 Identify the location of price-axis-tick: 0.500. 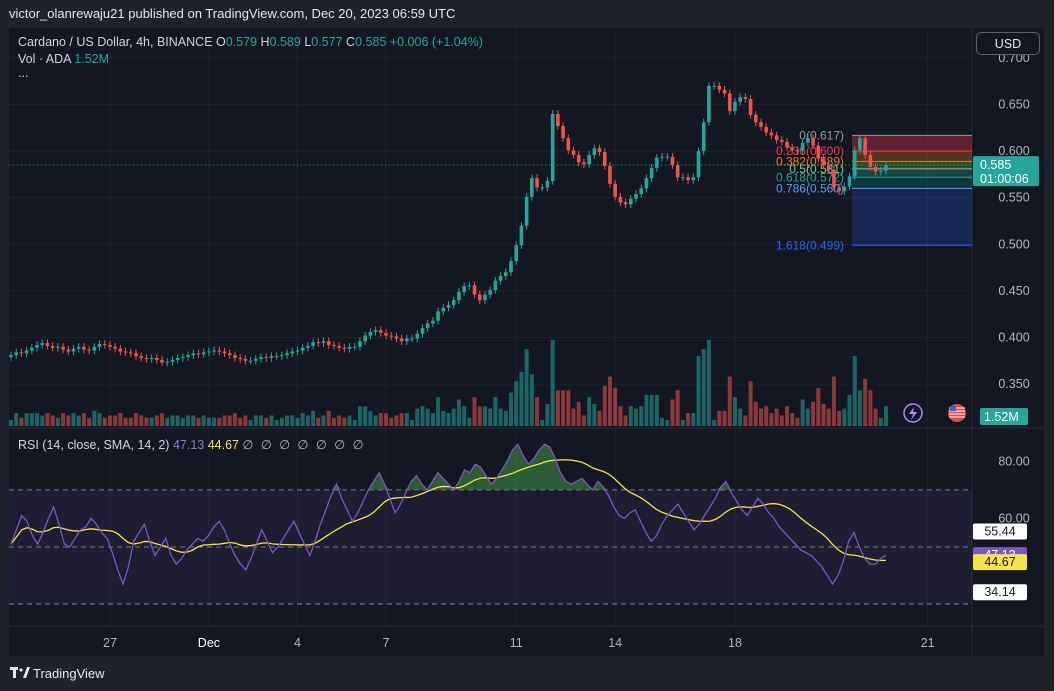
(1013, 244).